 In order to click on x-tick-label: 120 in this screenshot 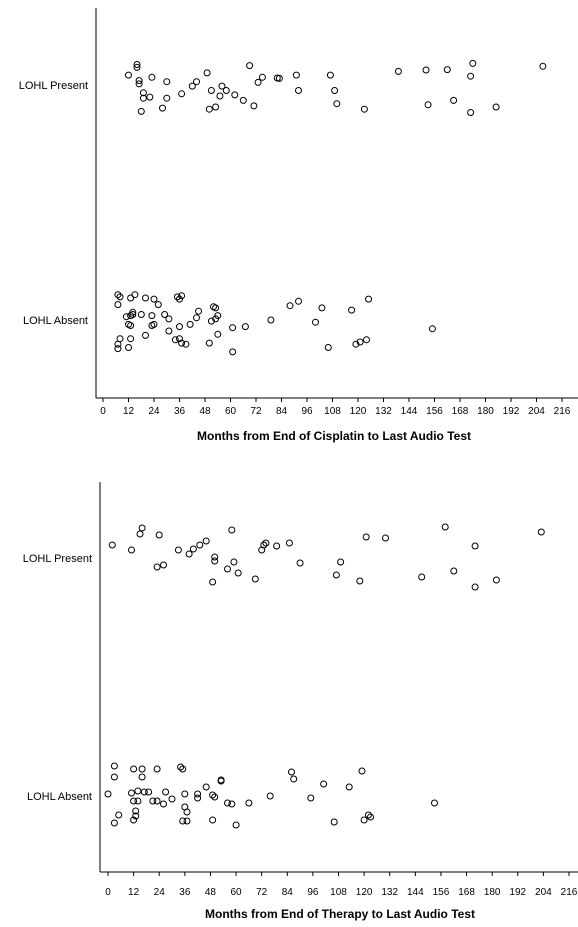, I will do `click(358, 411)`.